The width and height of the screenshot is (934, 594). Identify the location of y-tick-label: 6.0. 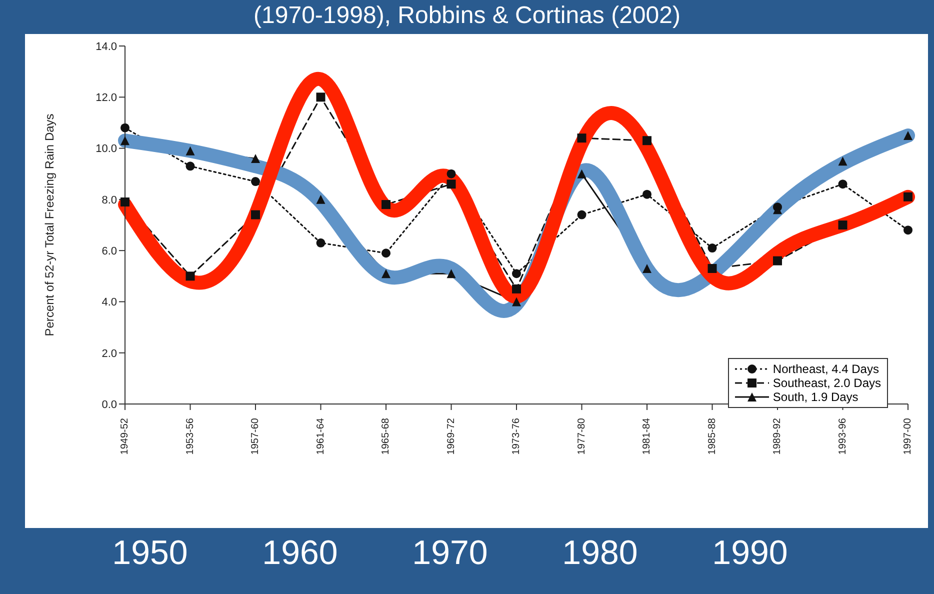
(109, 251).